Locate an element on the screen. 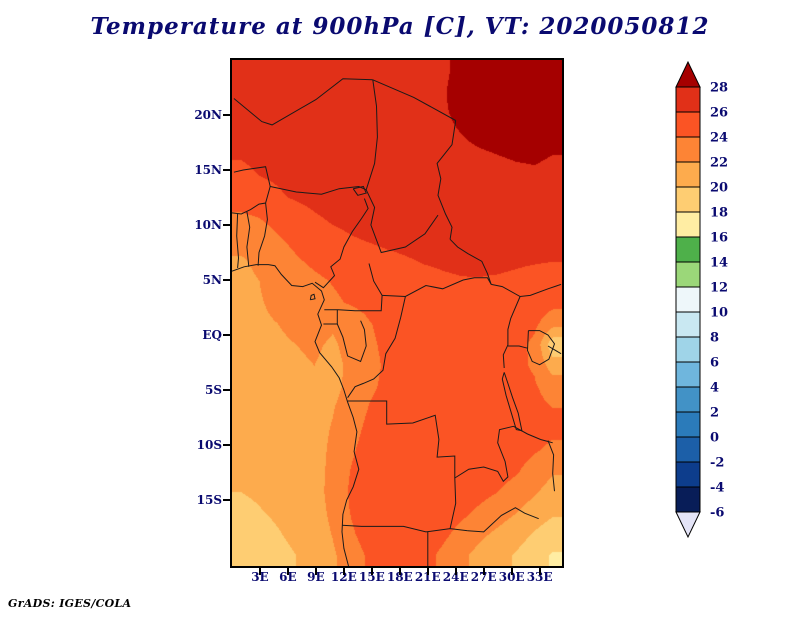 The width and height of the screenshot is (800, 618). map-border-lake-victoria is located at coordinates (541, 348).